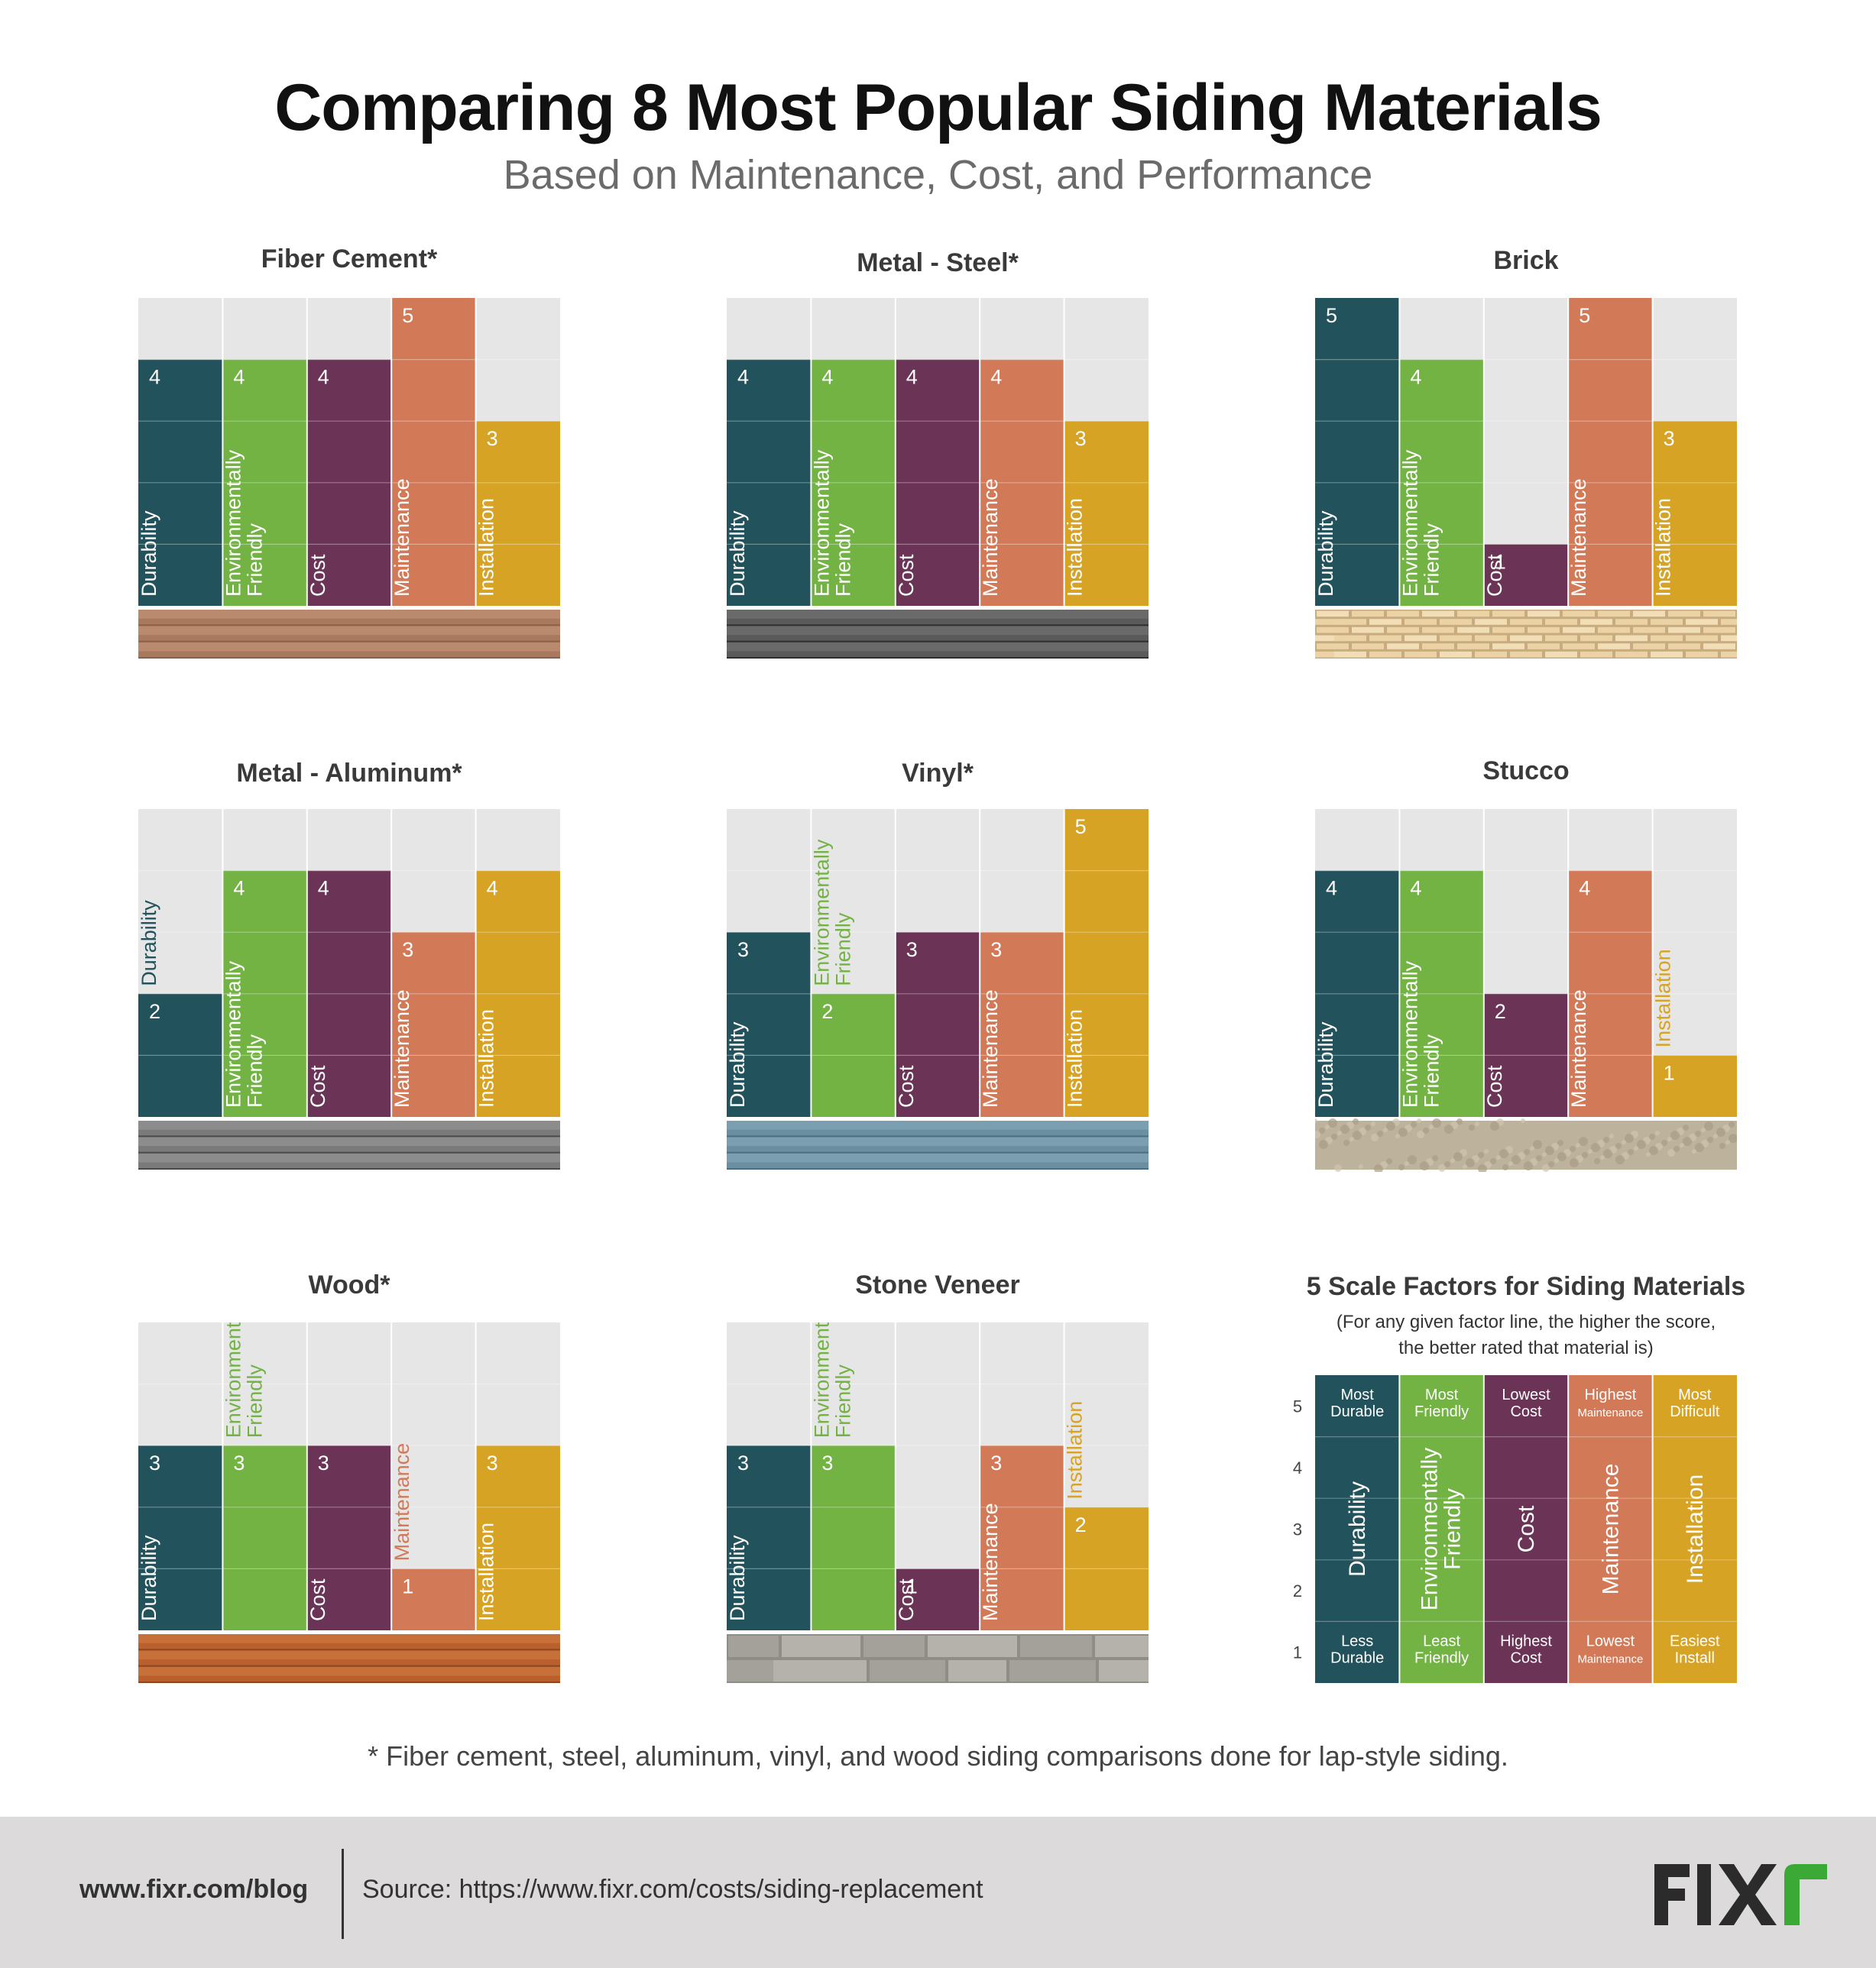 This screenshot has width=1876, height=1968. Describe the element at coordinates (1611, 1641) in the screenshot. I see `legend-bottom-label: Lowest` at that location.